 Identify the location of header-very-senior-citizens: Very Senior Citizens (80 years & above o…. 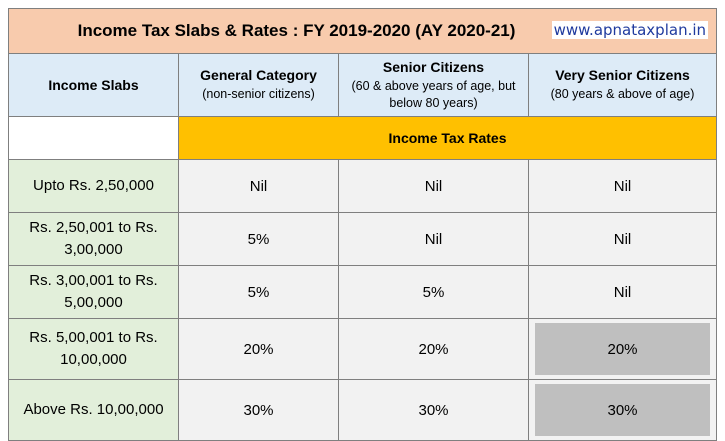
(622, 85).